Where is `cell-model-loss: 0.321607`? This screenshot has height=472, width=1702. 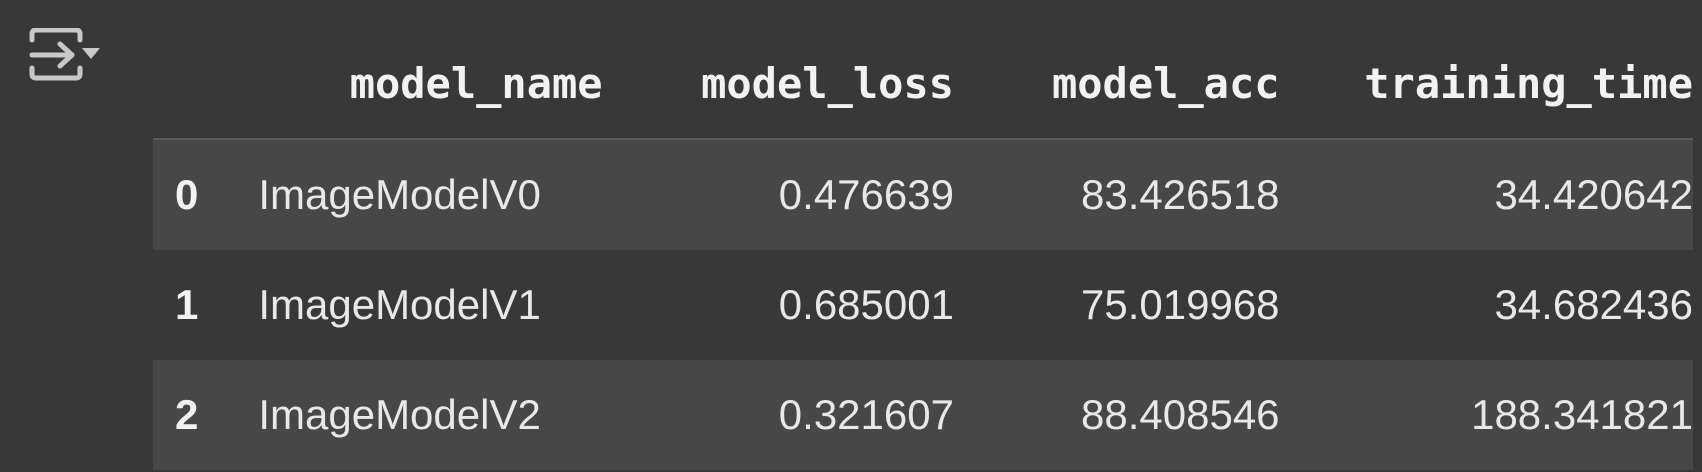
cell-model-loss: 0.321607 is located at coordinates (866, 414).